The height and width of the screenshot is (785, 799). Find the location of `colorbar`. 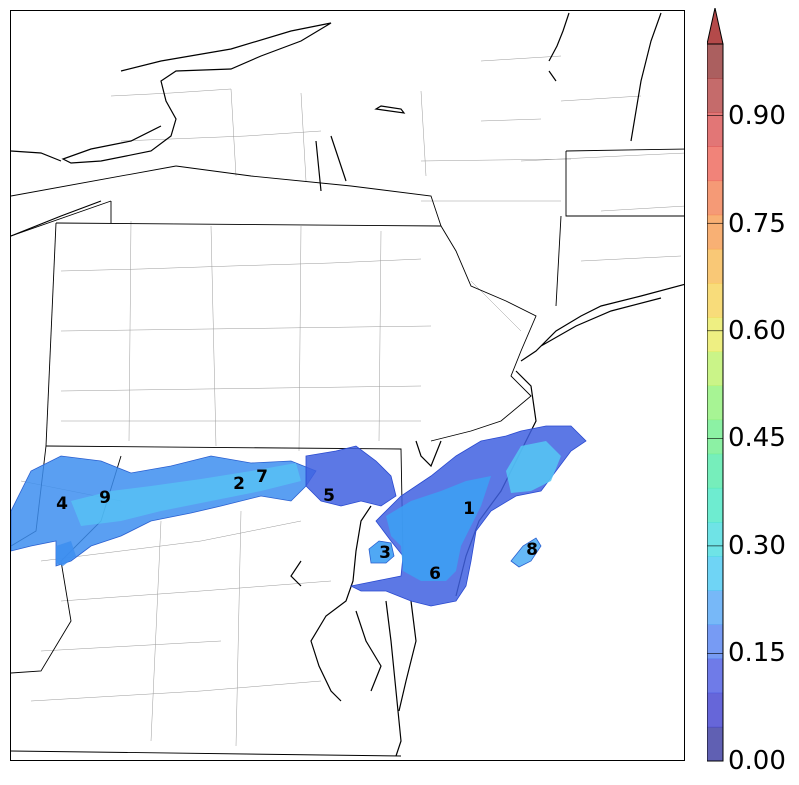

colorbar is located at coordinates (715, 385).